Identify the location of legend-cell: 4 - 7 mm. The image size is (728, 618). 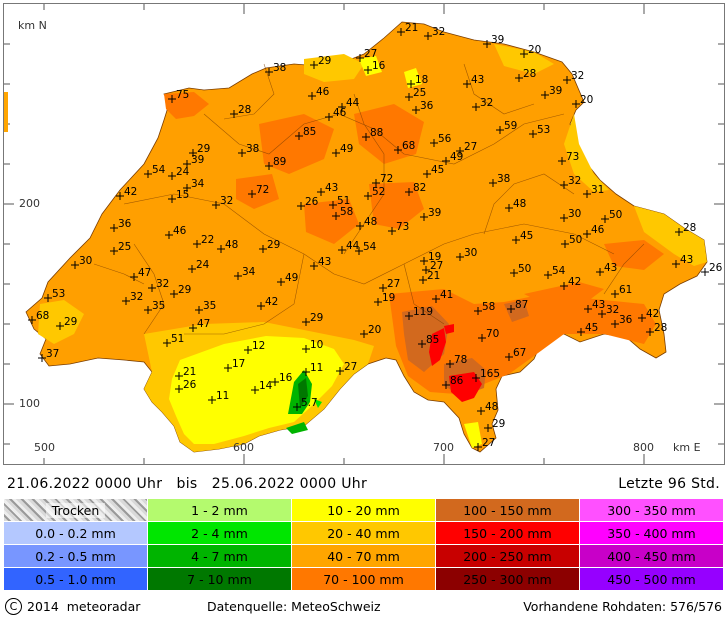
(220, 556).